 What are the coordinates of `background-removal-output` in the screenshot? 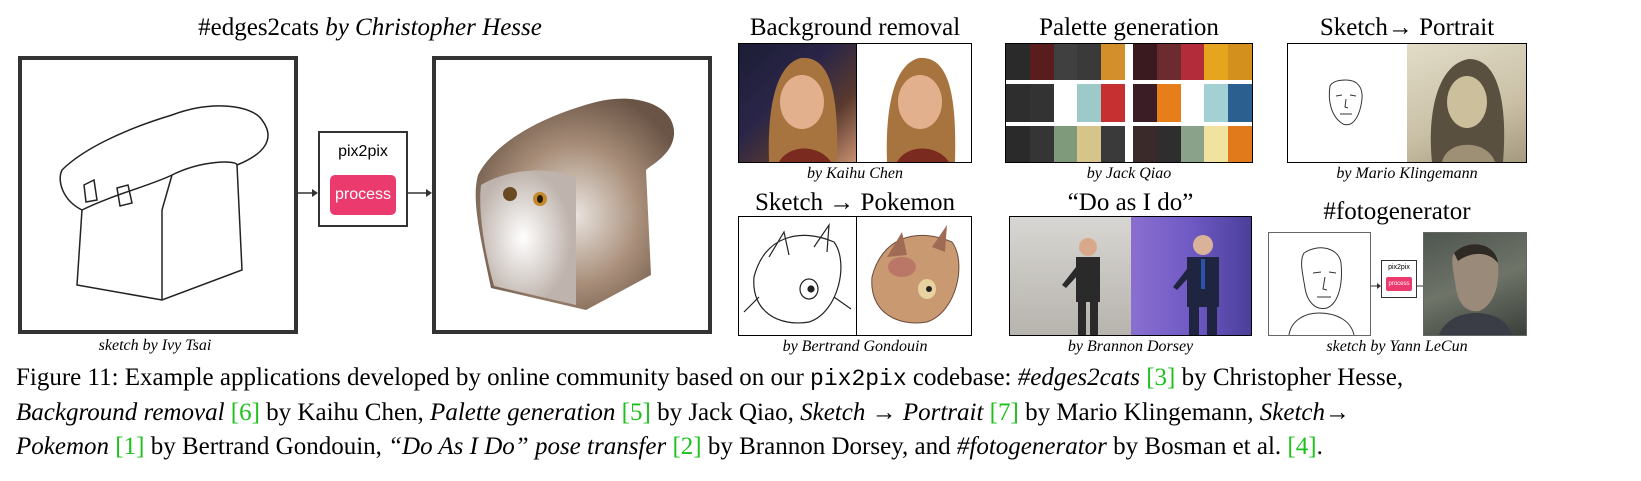 It's located at (914, 103).